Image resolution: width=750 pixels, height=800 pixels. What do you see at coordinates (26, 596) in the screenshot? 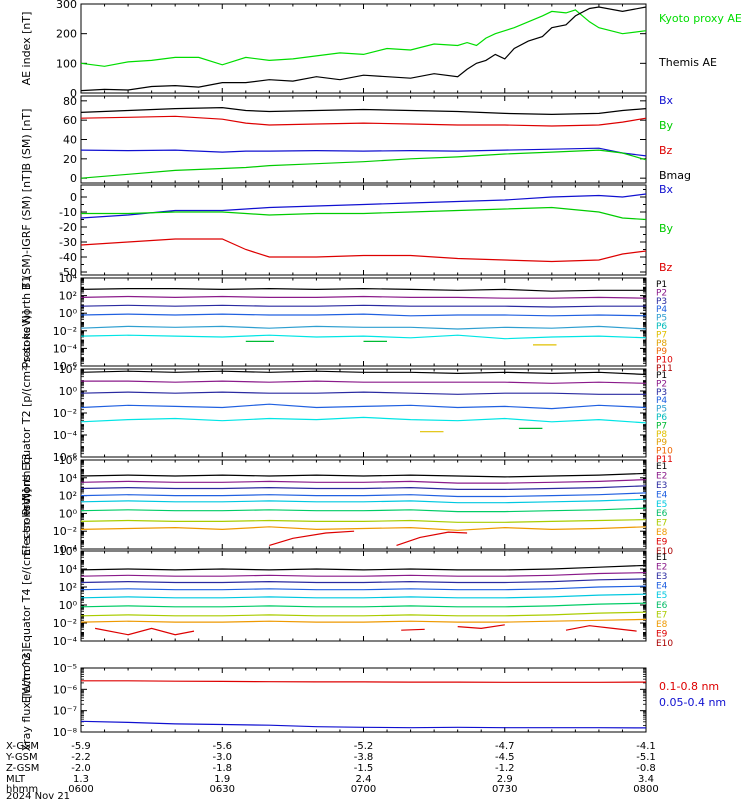
I see `y-axis-label: Electrons Equator T4 [e/(cm²-s-sr-keV)]` at bounding box center [26, 596].